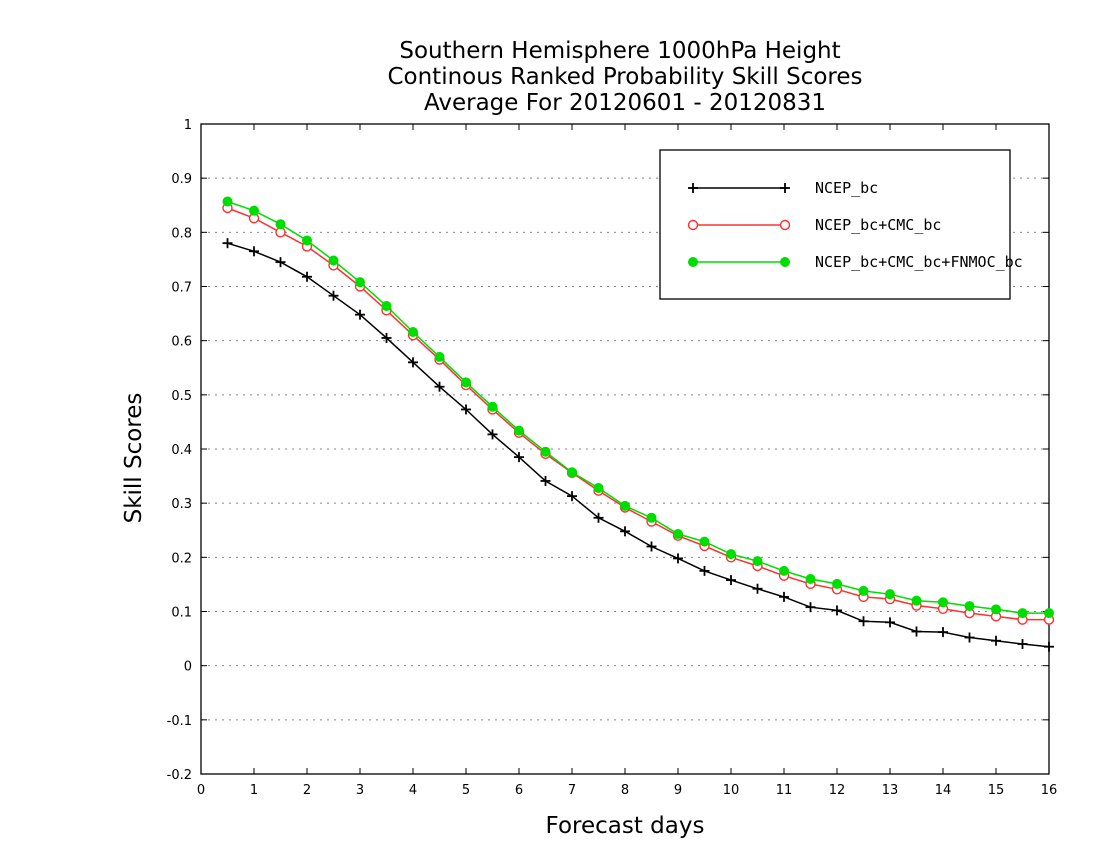  I want to click on x-tick-label: 10, so click(731, 790).